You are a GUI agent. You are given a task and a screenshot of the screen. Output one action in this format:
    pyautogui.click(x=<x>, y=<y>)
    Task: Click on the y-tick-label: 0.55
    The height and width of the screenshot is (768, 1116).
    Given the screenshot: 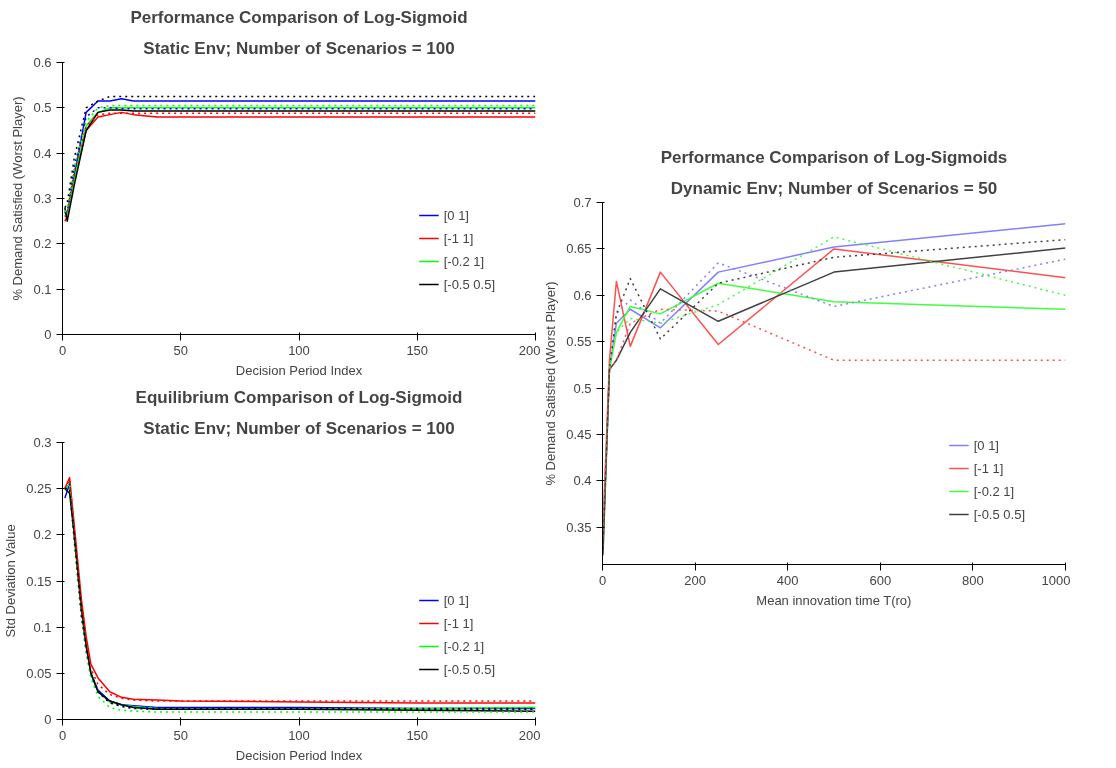 What is the action you would take?
    pyautogui.click(x=579, y=342)
    